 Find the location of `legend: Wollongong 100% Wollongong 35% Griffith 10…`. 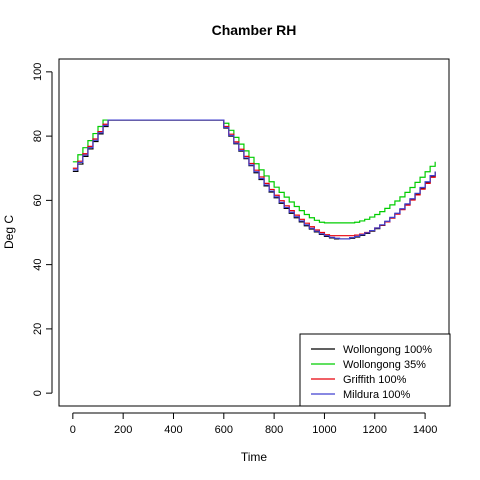

legend: Wollongong 100% Wollongong 35% Griffith 10… is located at coordinates (375, 370).